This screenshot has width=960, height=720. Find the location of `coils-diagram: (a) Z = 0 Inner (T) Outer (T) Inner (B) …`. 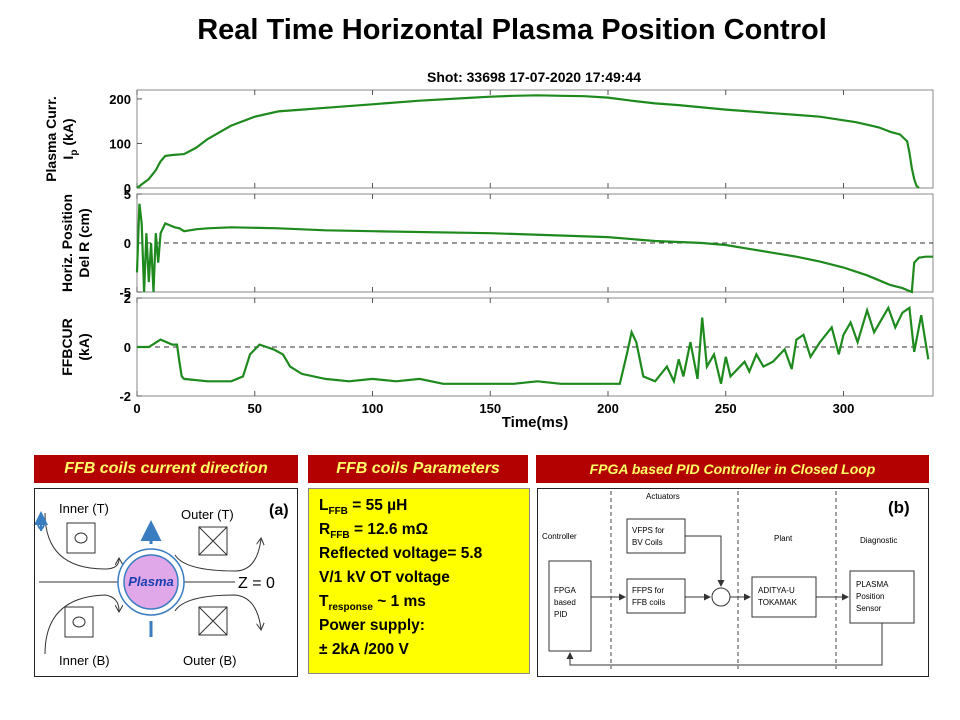

coils-diagram: (a) Z = 0 Inner (T) Outer (T) Inner (B) … is located at coordinates (161, 584).